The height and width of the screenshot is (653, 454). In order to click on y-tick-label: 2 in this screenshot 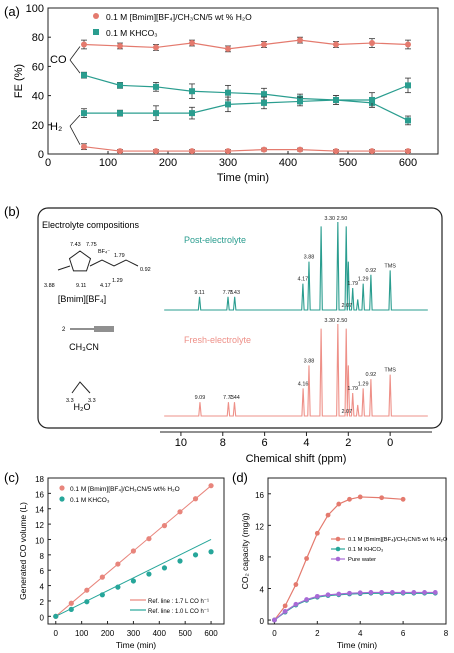, I will do `click(42, 602)`.